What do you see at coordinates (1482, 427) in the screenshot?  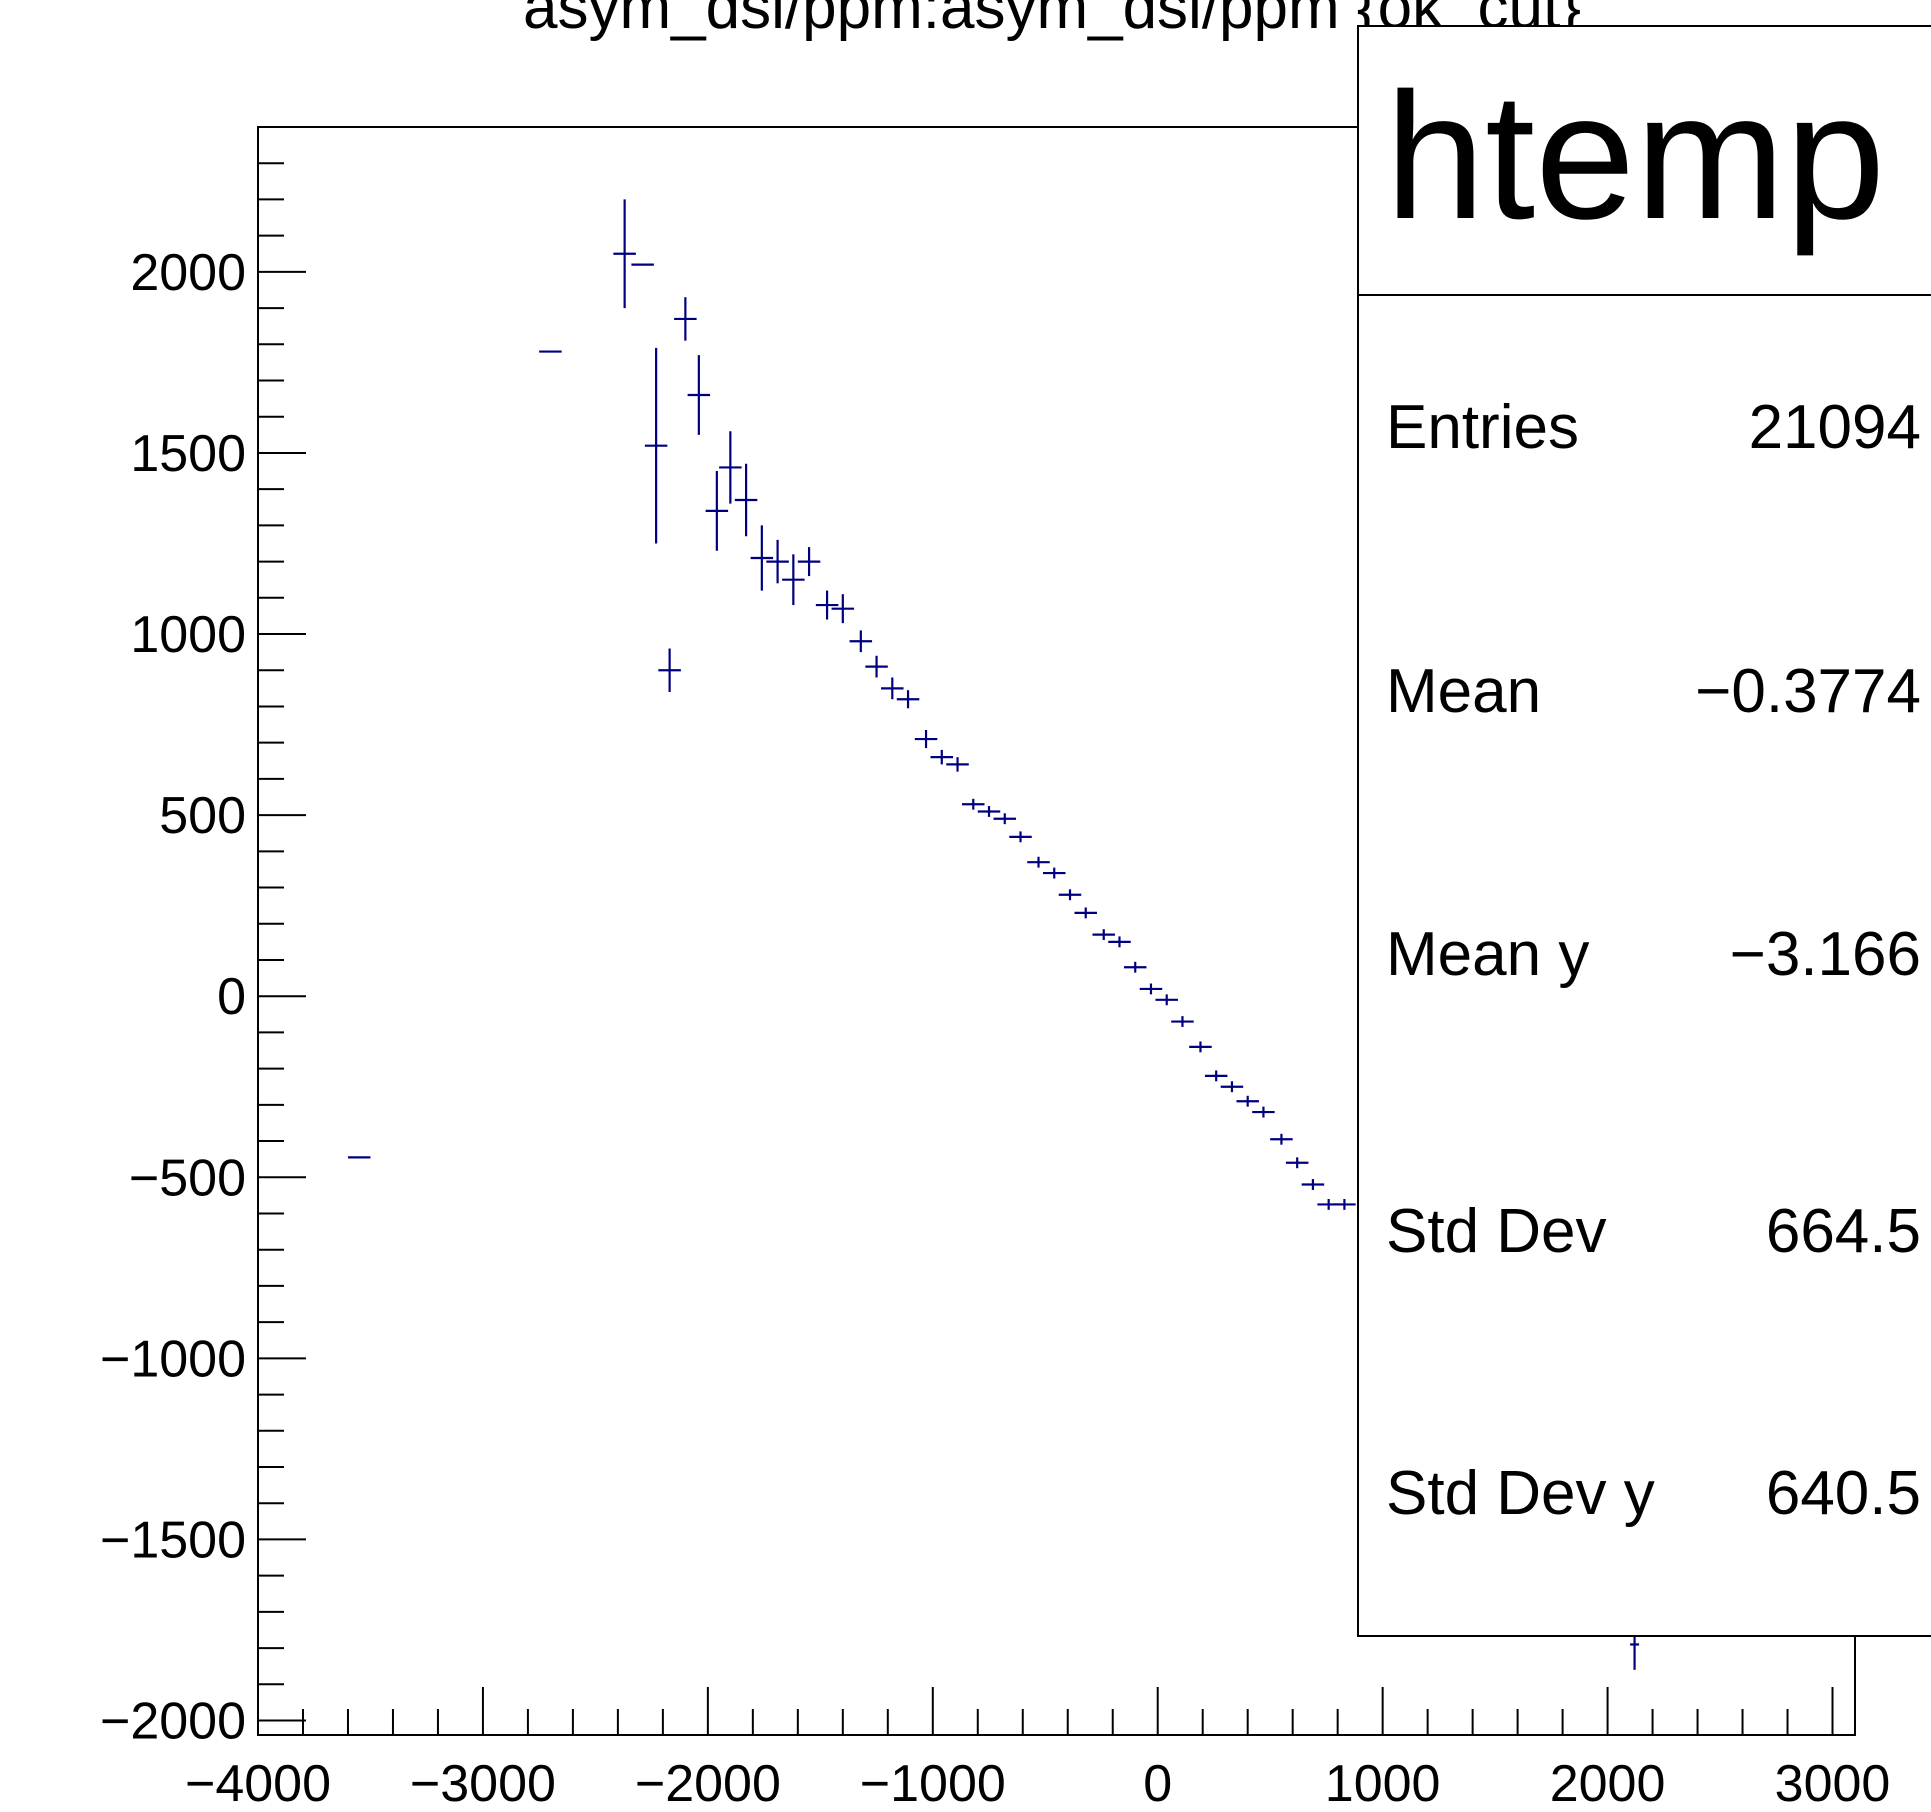 I see `stats-label: Entries` at bounding box center [1482, 427].